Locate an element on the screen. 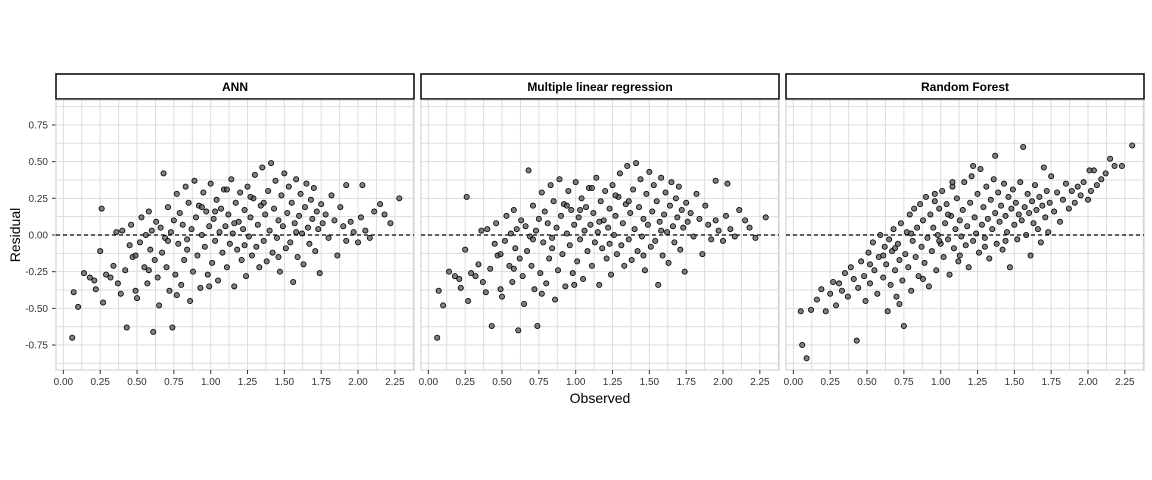 Image resolution: width=1152 pixels, height=480 pixels. x-tick-label: 0.00 is located at coordinates (429, 382).